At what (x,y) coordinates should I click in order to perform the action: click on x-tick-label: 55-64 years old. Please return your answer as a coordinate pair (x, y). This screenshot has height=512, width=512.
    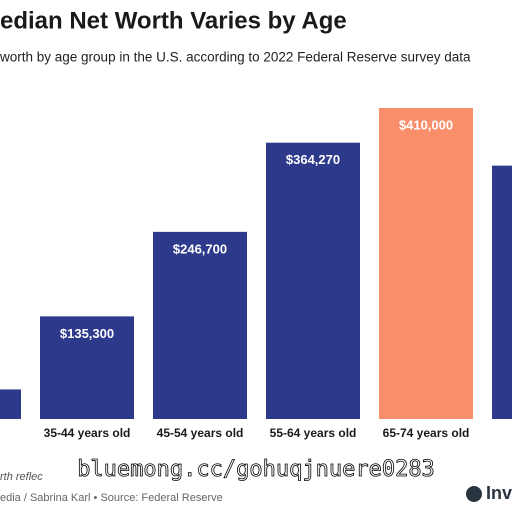
    Looking at the image, I should click on (313, 433).